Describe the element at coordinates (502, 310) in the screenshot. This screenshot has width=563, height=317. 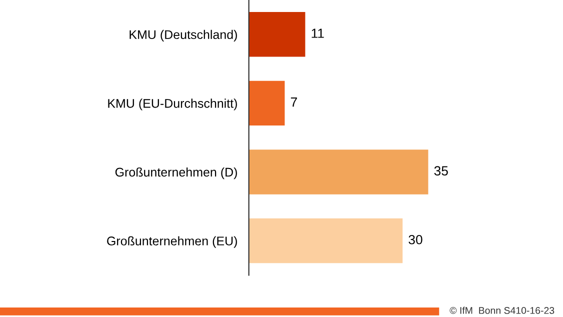
I see `text: © IfM Bonn S410-16-23` at that location.